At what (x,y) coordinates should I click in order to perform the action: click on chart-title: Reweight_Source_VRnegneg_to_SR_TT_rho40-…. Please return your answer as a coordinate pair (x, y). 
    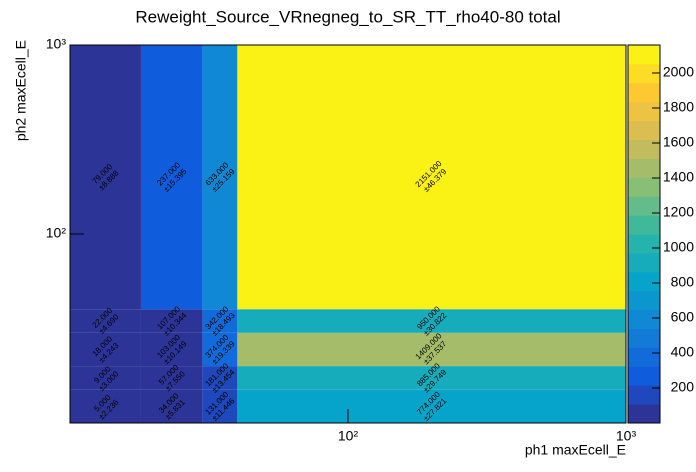
    Looking at the image, I should click on (347, 16).